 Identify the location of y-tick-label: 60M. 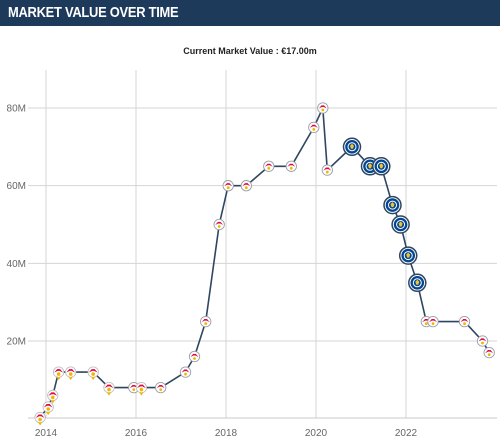
(16, 186).